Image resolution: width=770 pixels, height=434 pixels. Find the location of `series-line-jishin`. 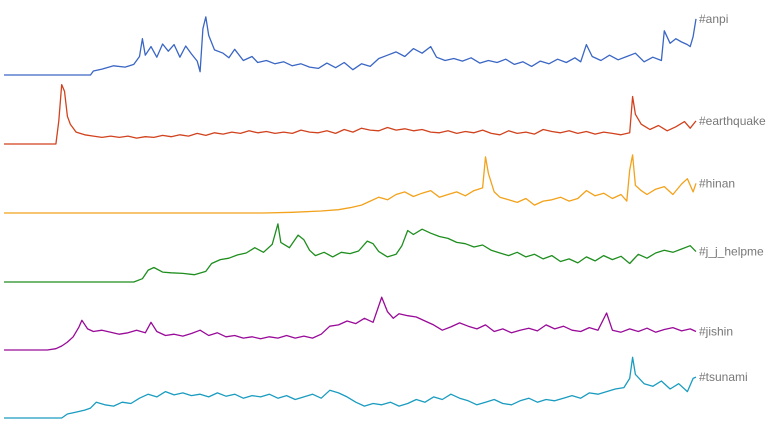

series-line-jishin is located at coordinates (350, 323).